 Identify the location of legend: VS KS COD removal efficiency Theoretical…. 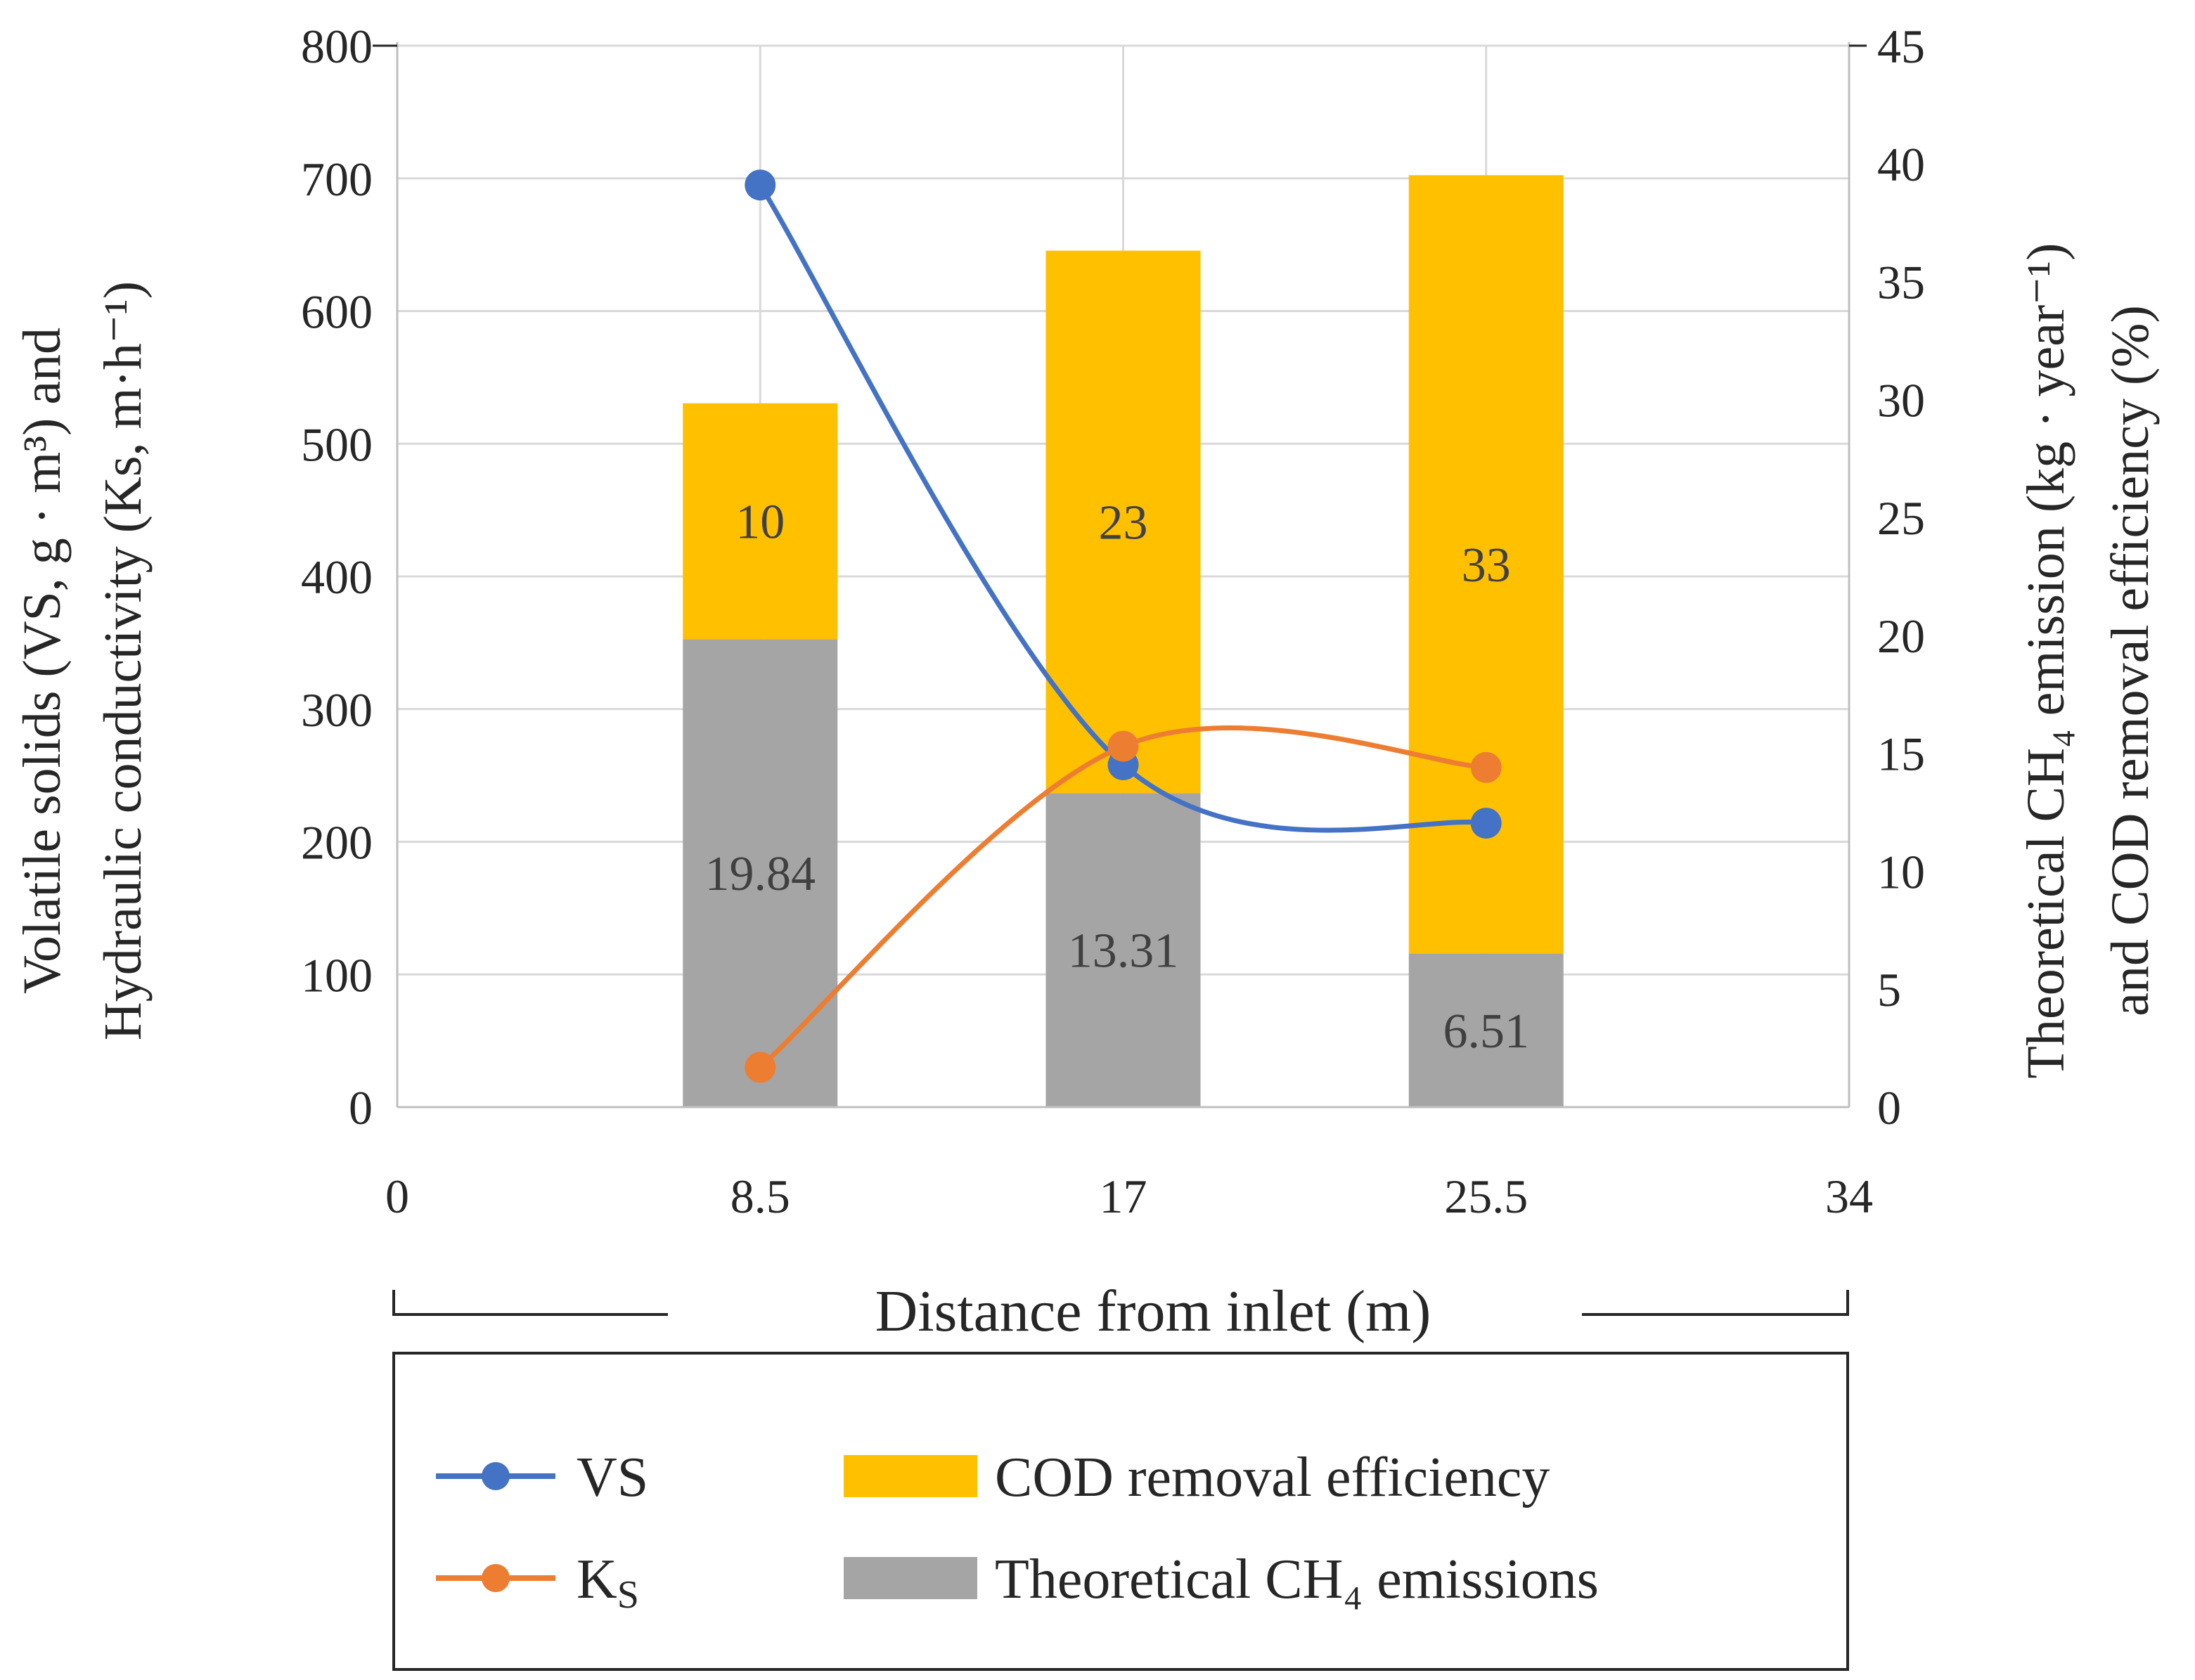
(1120, 1511).